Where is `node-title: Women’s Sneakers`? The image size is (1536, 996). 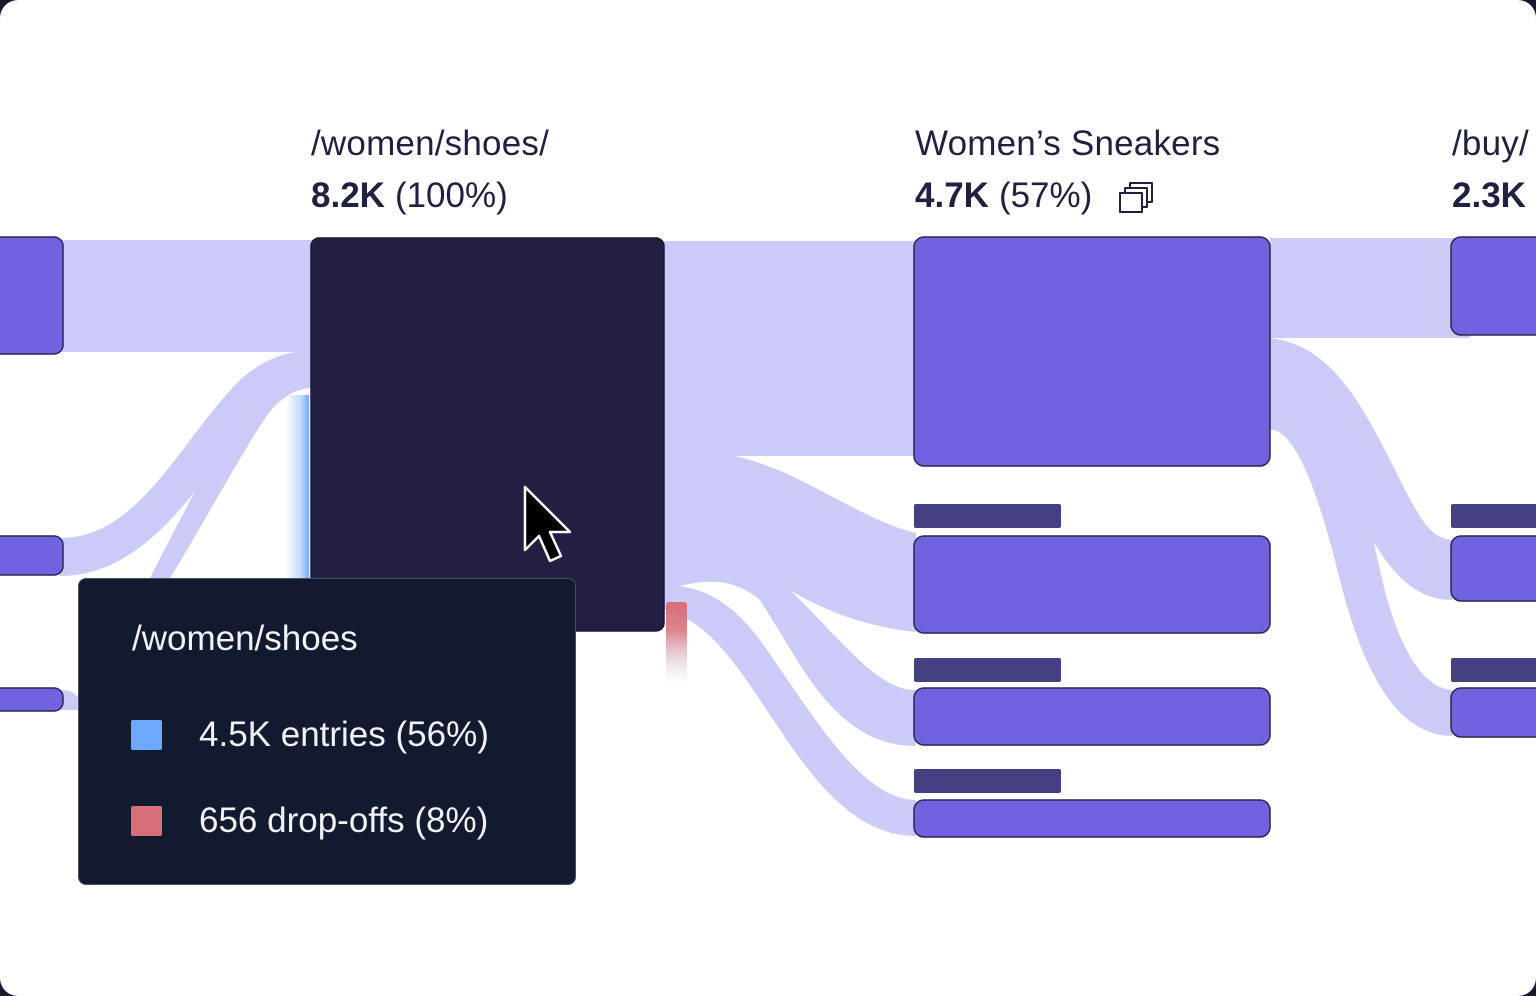 node-title: Women’s Sneakers is located at coordinates (1068, 143).